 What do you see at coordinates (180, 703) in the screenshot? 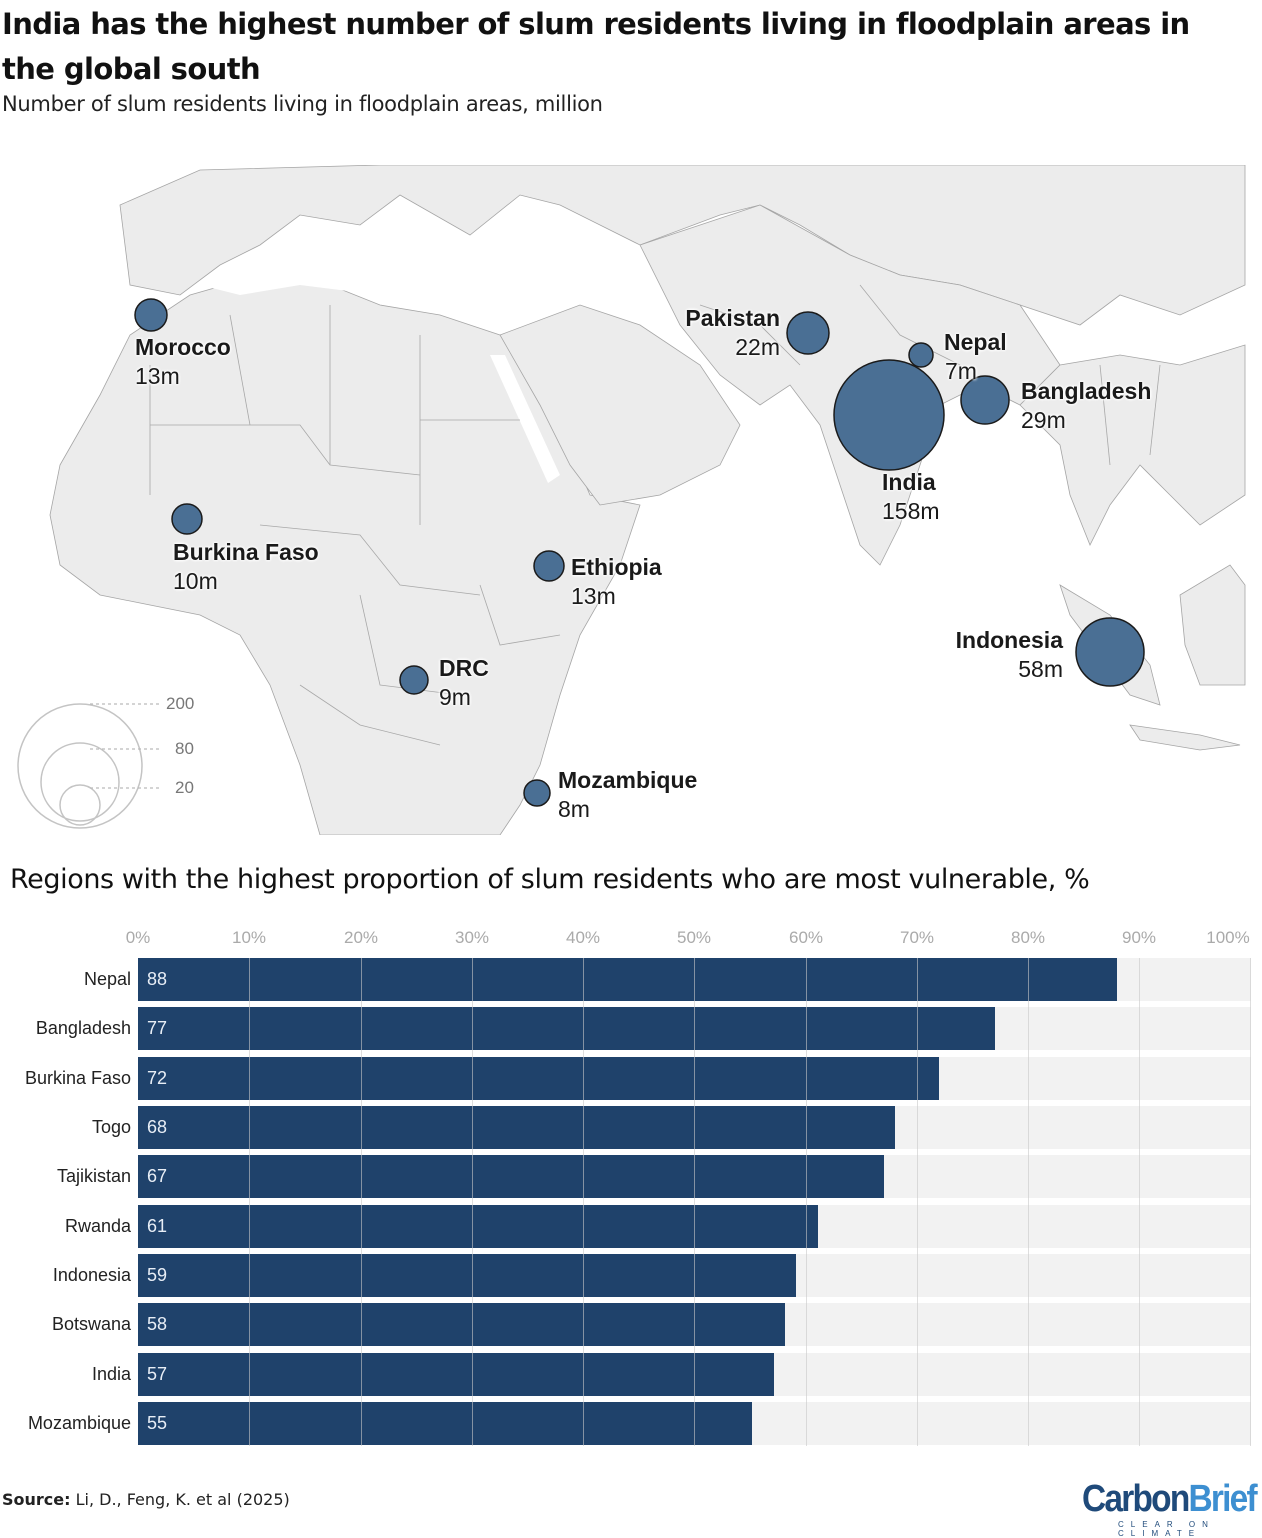
I see `legend-label-200: 200` at bounding box center [180, 703].